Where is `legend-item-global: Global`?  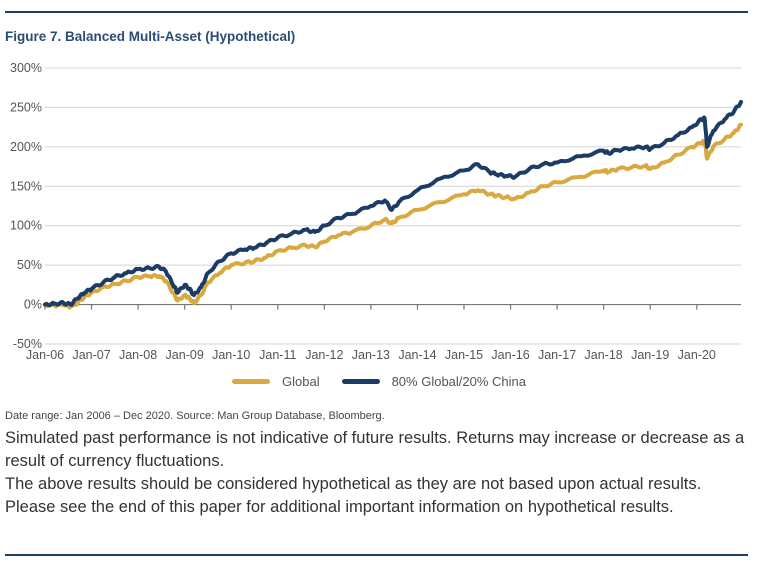 legend-item-global: Global is located at coordinates (276, 381).